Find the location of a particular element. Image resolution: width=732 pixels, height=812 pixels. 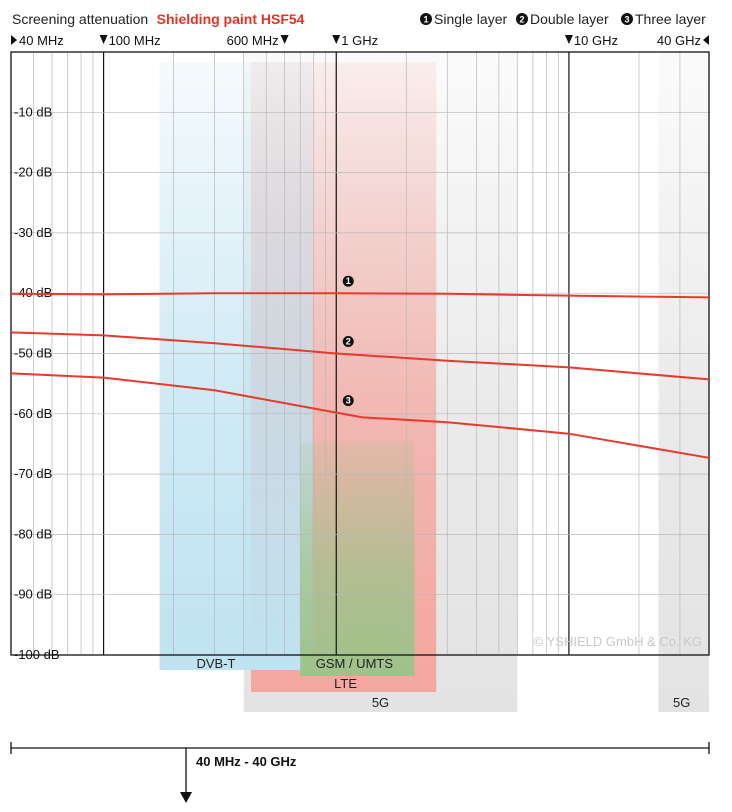

legend-label: Double layer is located at coordinates (569, 19).